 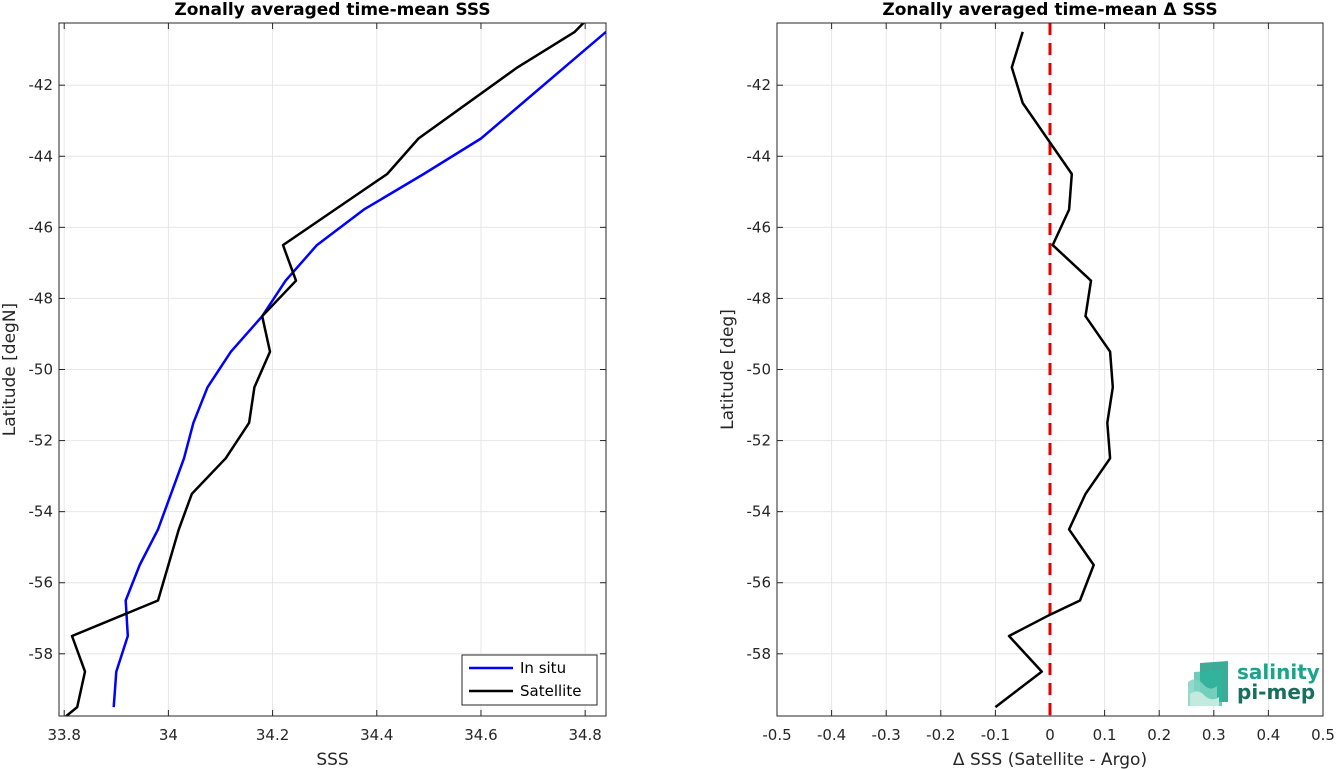 I want to click on right-y-tick-label: -50, so click(x=759, y=370).